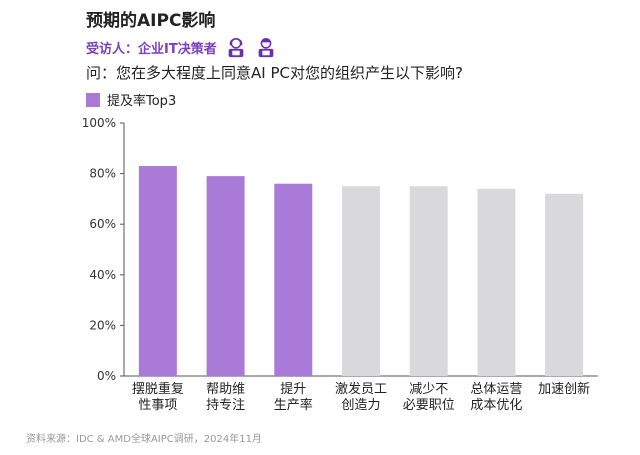 The height and width of the screenshot is (455, 640). What do you see at coordinates (236, 48) in the screenshot?
I see `female-user-icon` at bounding box center [236, 48].